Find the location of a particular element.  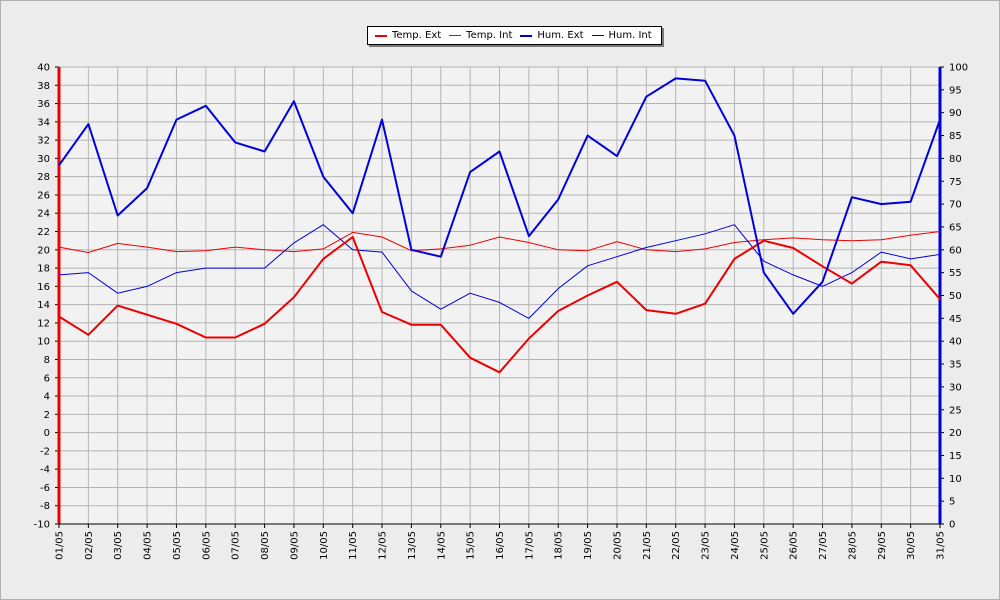

y-left-tick-label: 20 is located at coordinates (43, 250).